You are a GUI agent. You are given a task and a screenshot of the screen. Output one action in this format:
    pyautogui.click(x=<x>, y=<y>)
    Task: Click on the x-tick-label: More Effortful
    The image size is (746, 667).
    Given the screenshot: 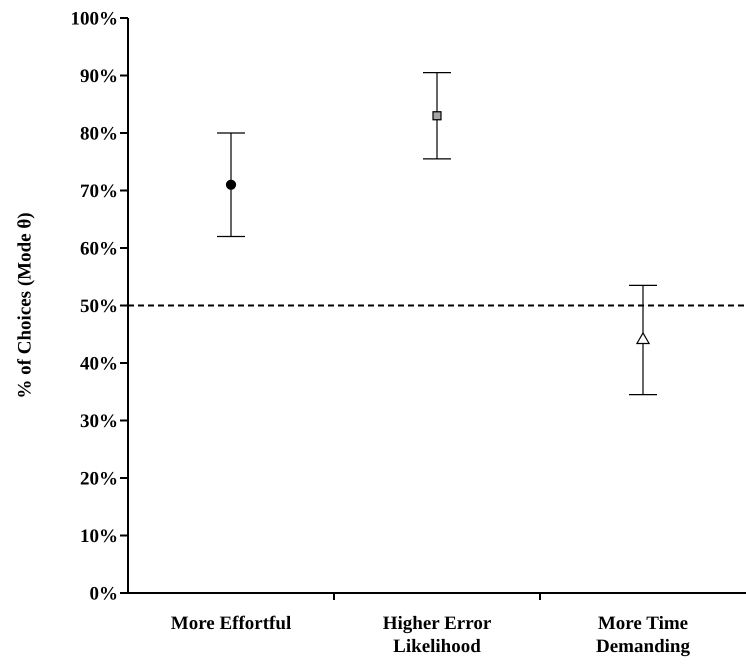 What is the action you would take?
    pyautogui.click(x=231, y=623)
    